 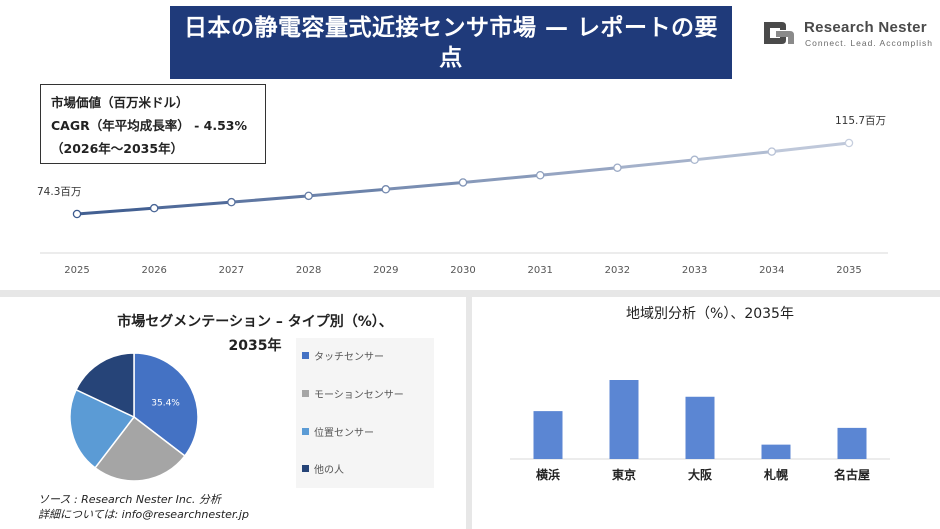 I want to click on legend-label: モーションセンサー, so click(x=359, y=395).